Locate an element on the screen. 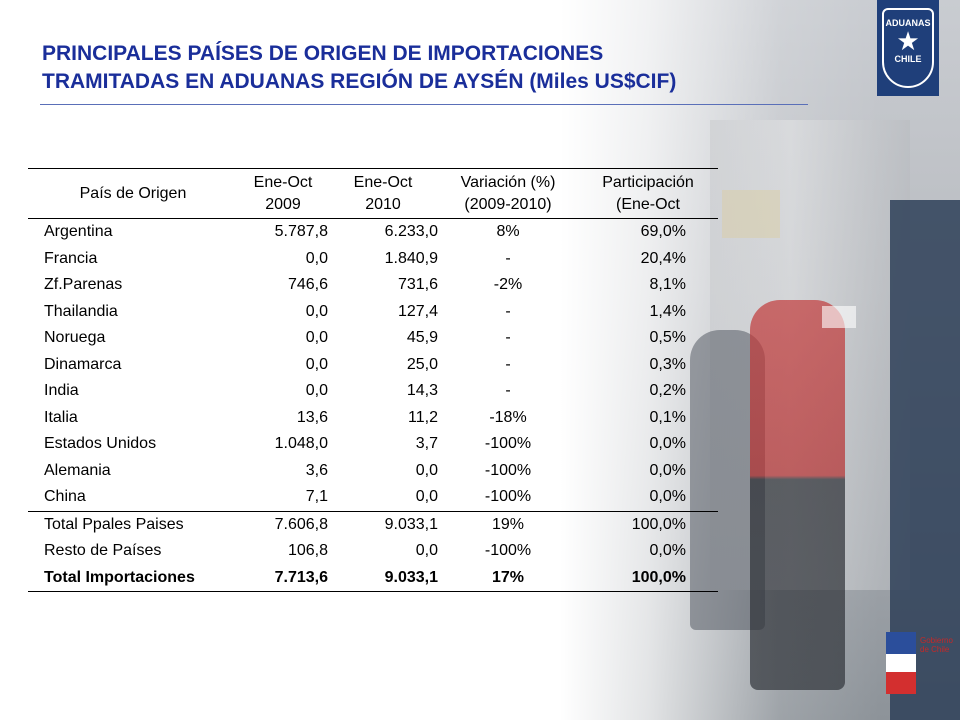  table-row: Alemania 3,6 0,0 -100% 0,0% is located at coordinates (373, 471).